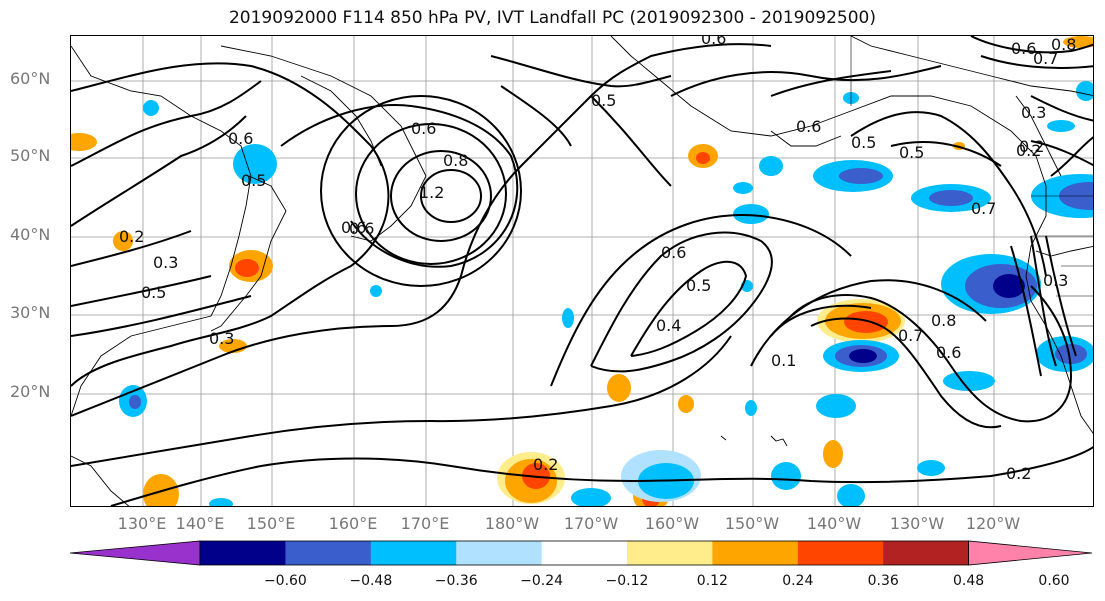  What do you see at coordinates (425, 523) in the screenshot?
I see `longitude-label: 170°E` at bounding box center [425, 523].